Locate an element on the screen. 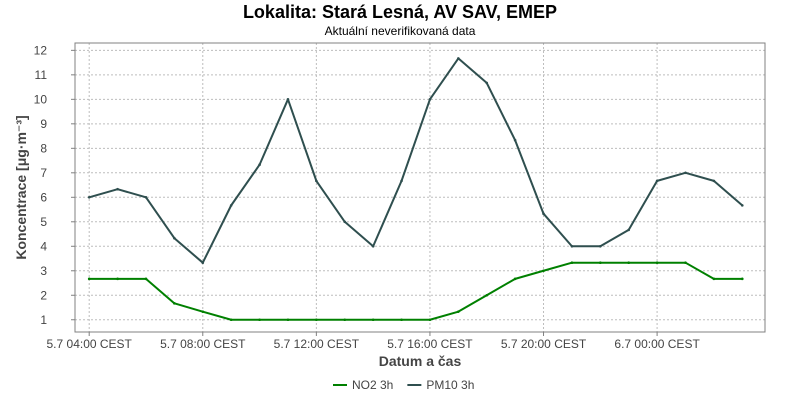  y-tick-label: 2 is located at coordinates (43, 295).